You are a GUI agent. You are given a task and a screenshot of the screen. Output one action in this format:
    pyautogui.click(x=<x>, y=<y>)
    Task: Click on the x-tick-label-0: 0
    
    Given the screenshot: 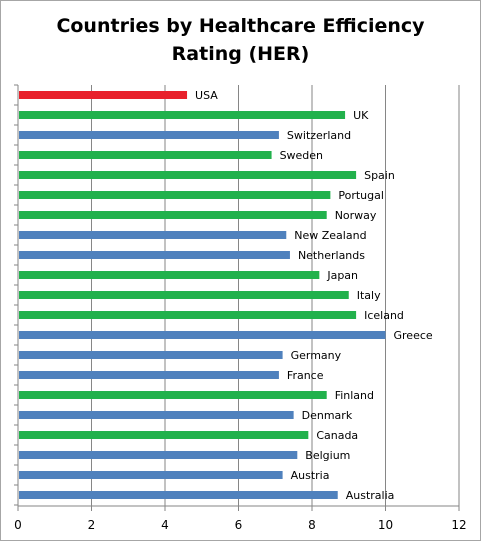 What is the action you would take?
    pyautogui.click(x=18, y=525)
    